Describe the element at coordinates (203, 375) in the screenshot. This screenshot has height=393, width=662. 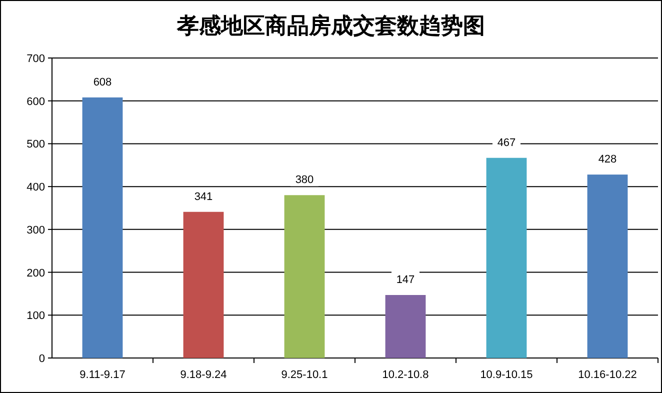
I see `x-tick-label: 9.18-9.24` at that location.